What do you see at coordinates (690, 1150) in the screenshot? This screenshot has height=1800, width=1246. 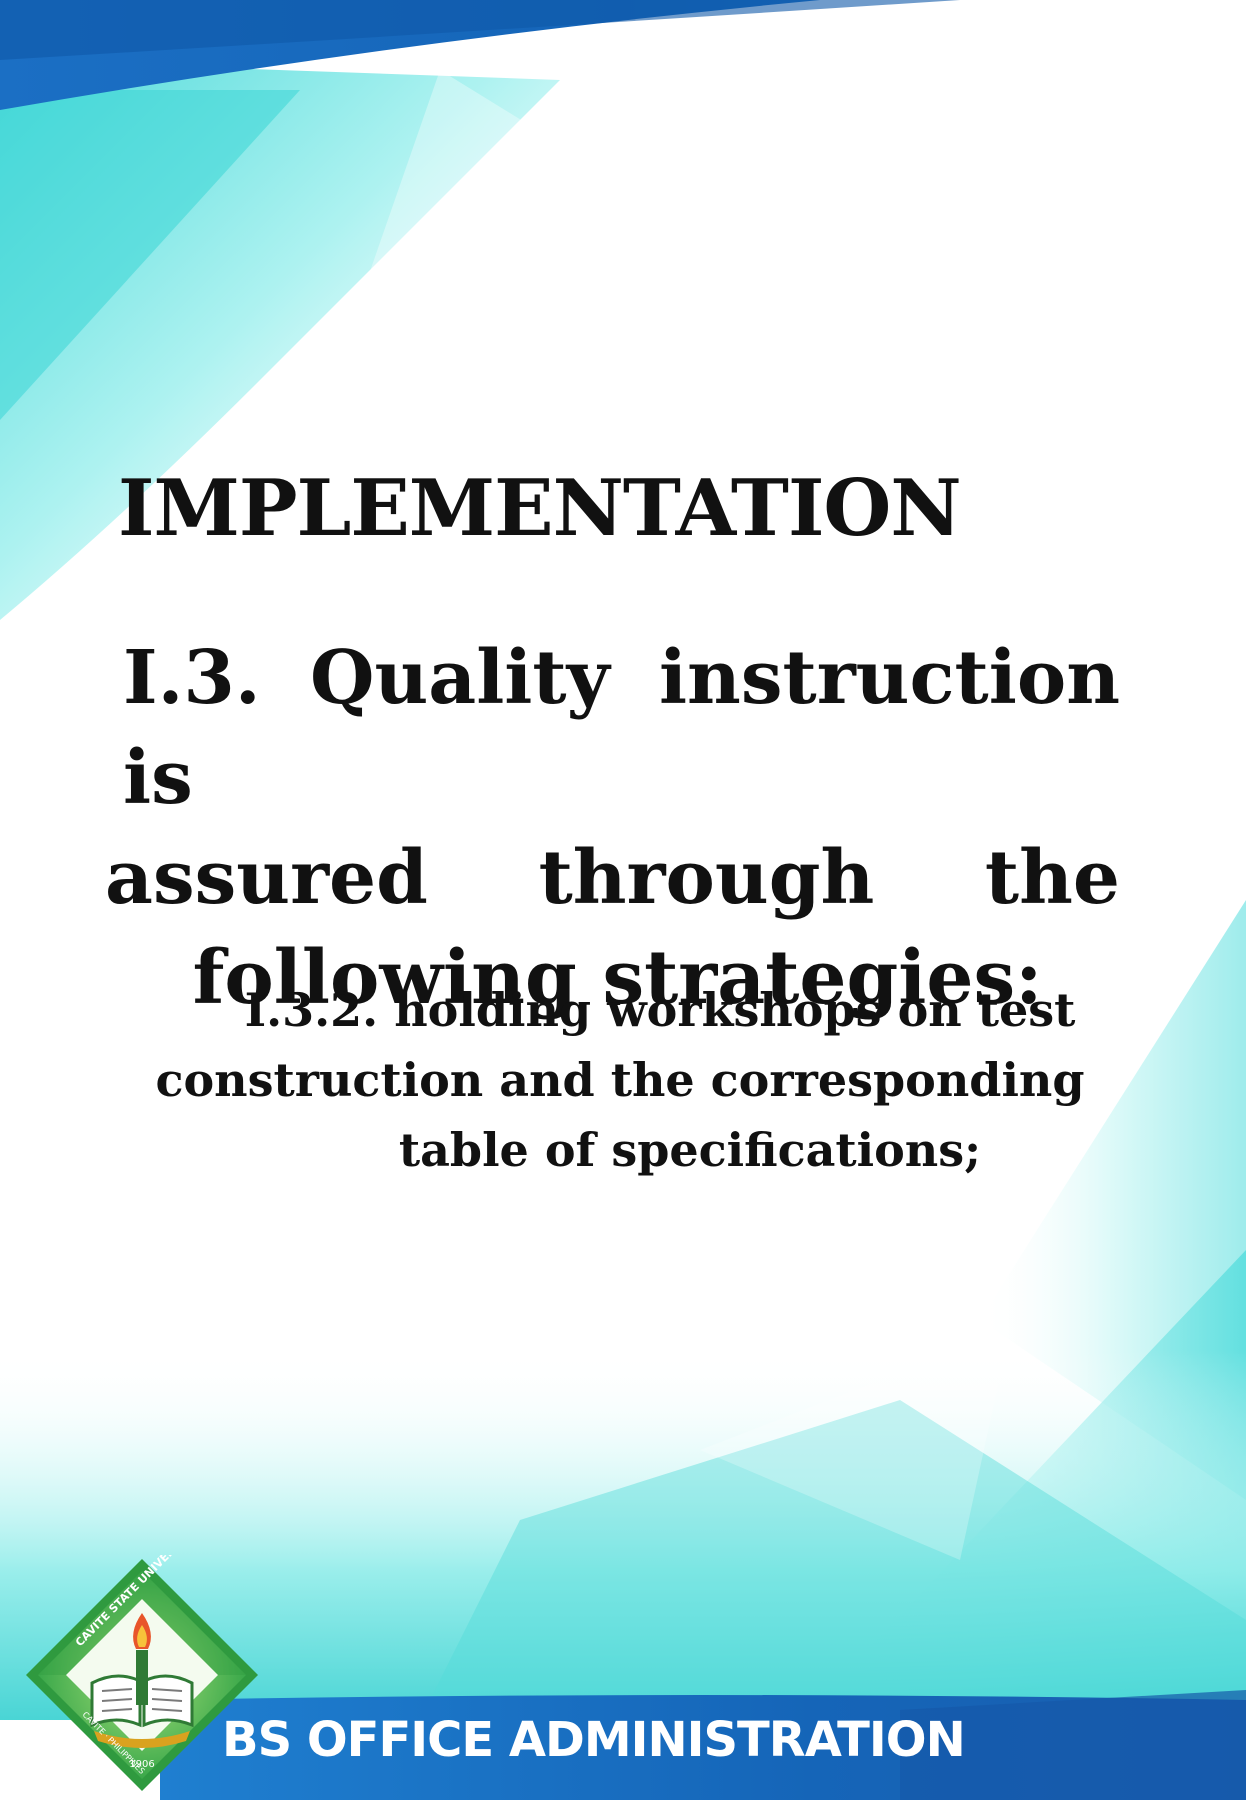 I see `sub-statement-line-3: table of specifications;` at bounding box center [690, 1150].